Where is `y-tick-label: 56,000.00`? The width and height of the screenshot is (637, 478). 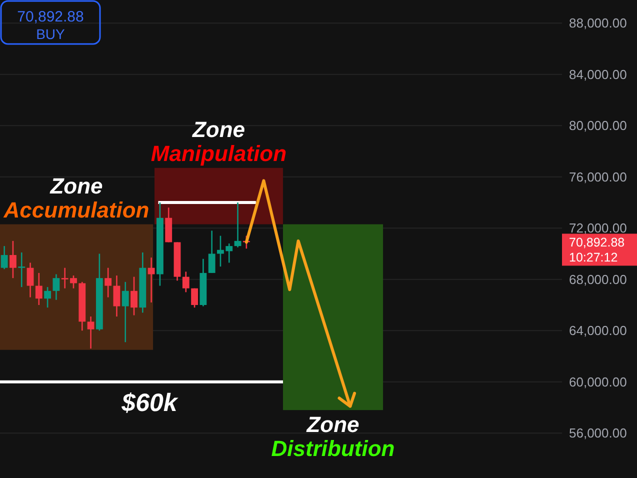
y-tick-label: 56,000.00 is located at coordinates (598, 433).